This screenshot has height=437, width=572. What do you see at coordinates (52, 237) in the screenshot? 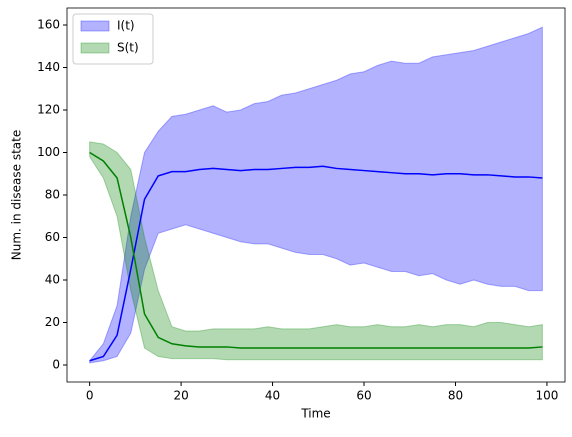
I see `y-tick-label: 60` at bounding box center [52, 237].